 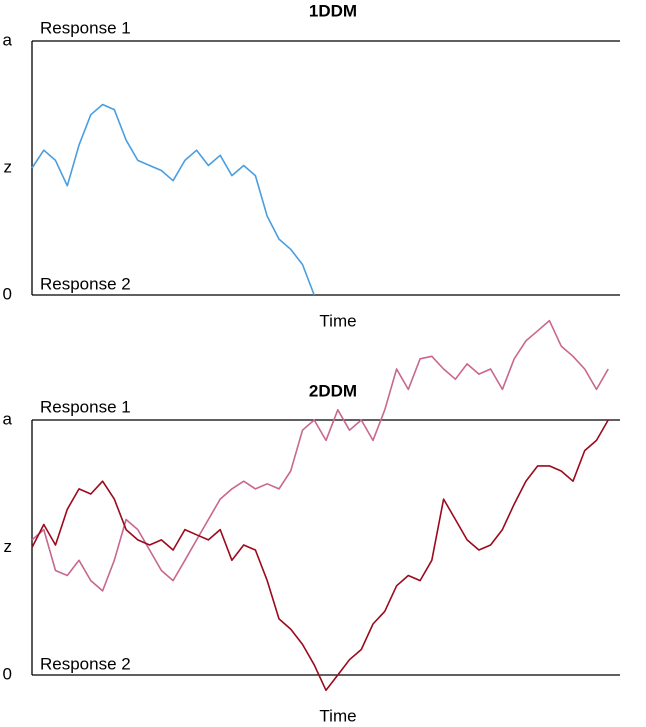 I want to click on chart-title: 2DDM, so click(x=333, y=390).